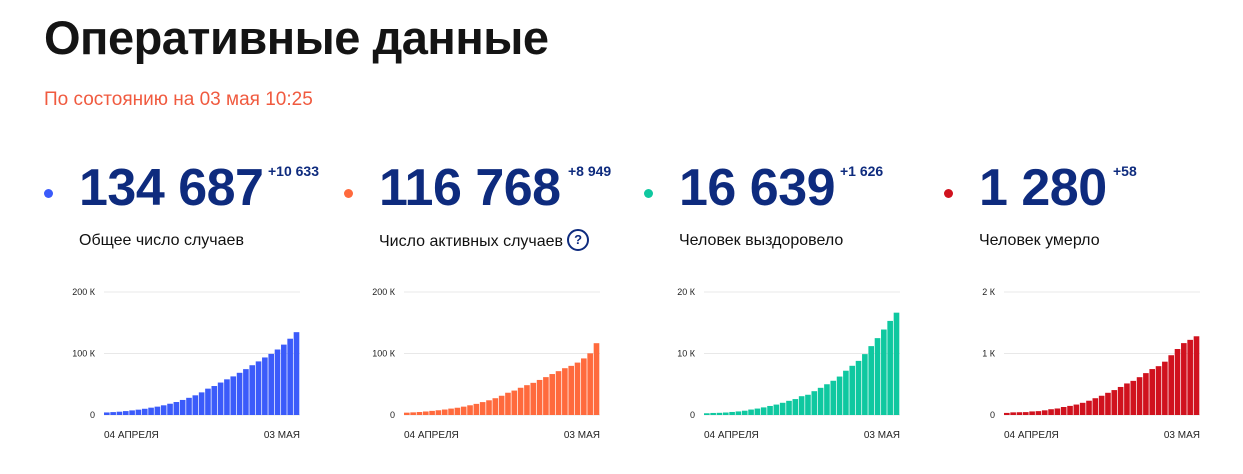  What do you see at coordinates (1043, 188) in the screenshot?
I see `stat-value: 1 280` at bounding box center [1043, 188].